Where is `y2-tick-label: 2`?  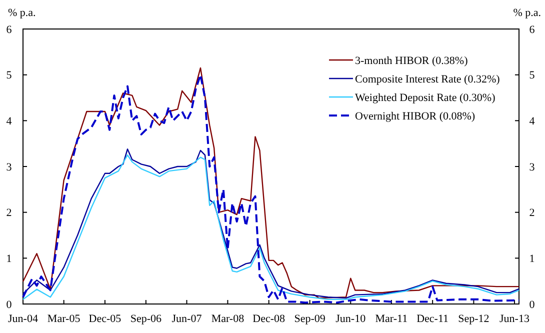
y2-tick-label: 2 is located at coordinates (532, 213).